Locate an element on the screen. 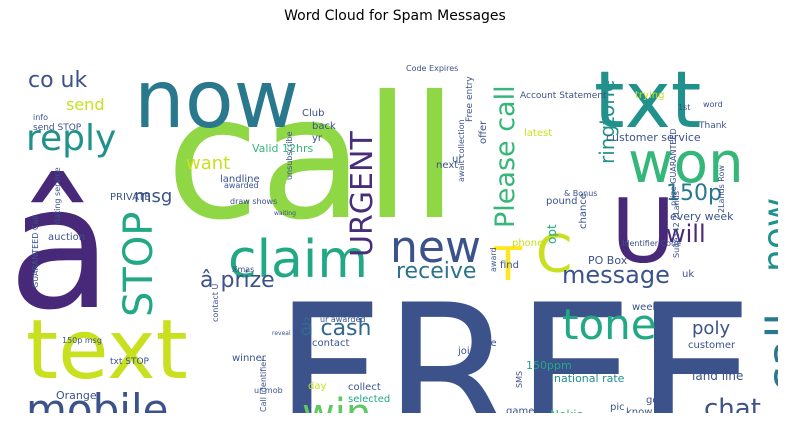 Image resolution: width=790 pixels, height=425 pixels. word-51: GUARANTEED Call is located at coordinates (35, 251).